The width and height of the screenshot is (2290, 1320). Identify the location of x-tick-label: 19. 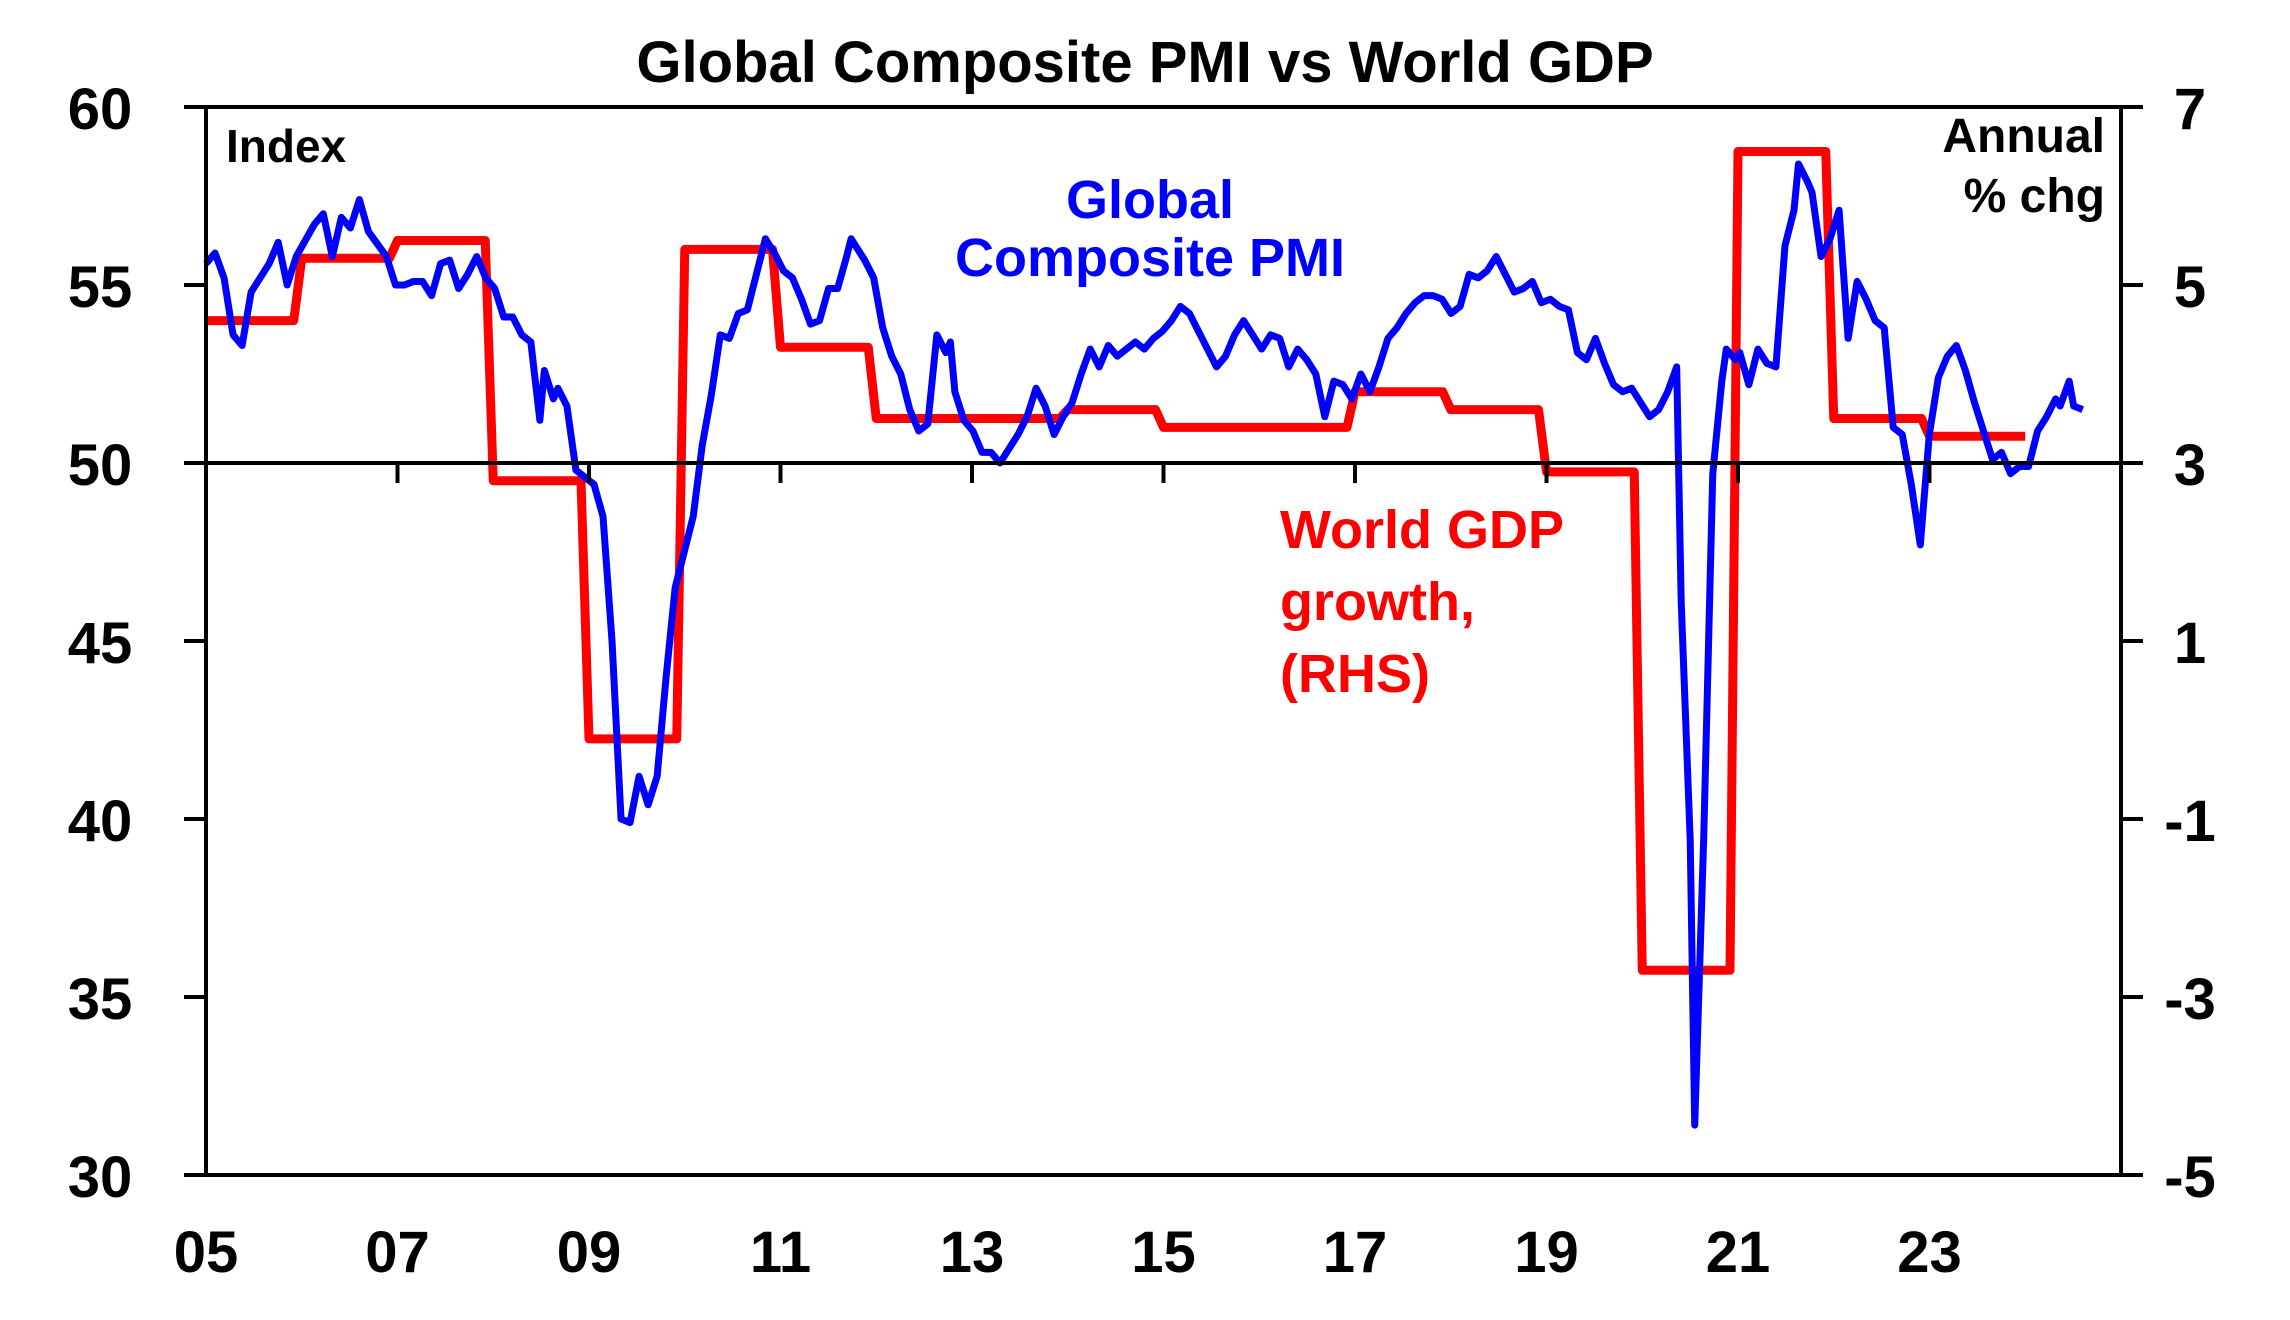
(1546, 1252).